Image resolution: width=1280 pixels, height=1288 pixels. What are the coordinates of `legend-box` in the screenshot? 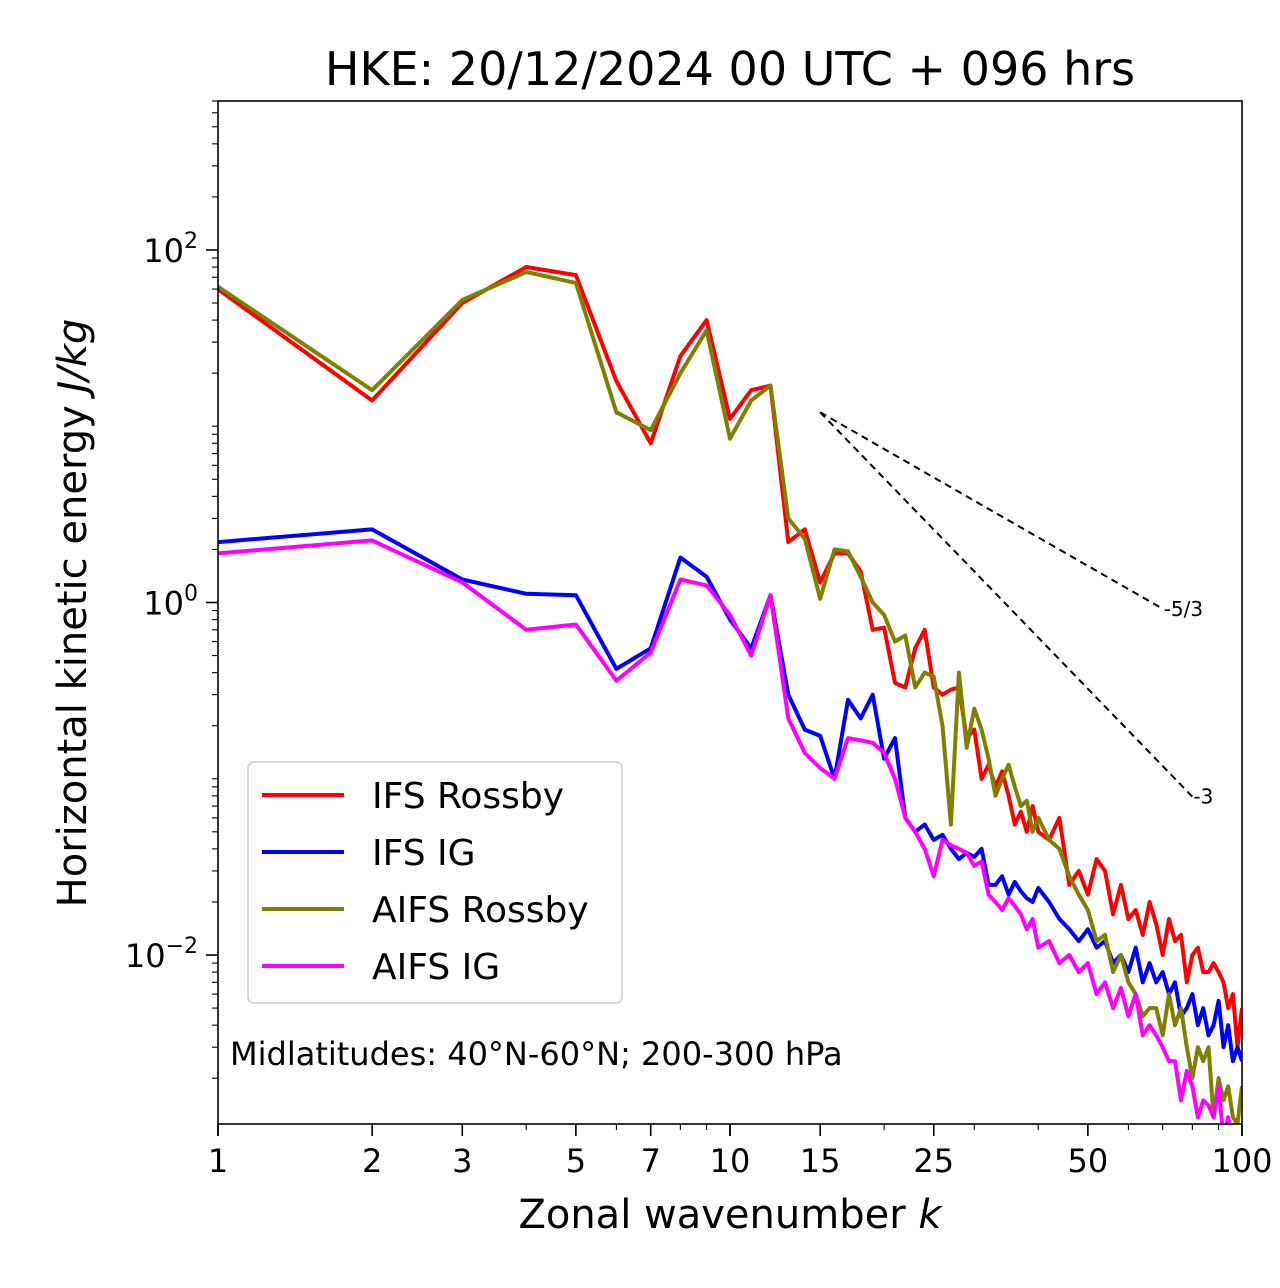 It's located at (435, 882).